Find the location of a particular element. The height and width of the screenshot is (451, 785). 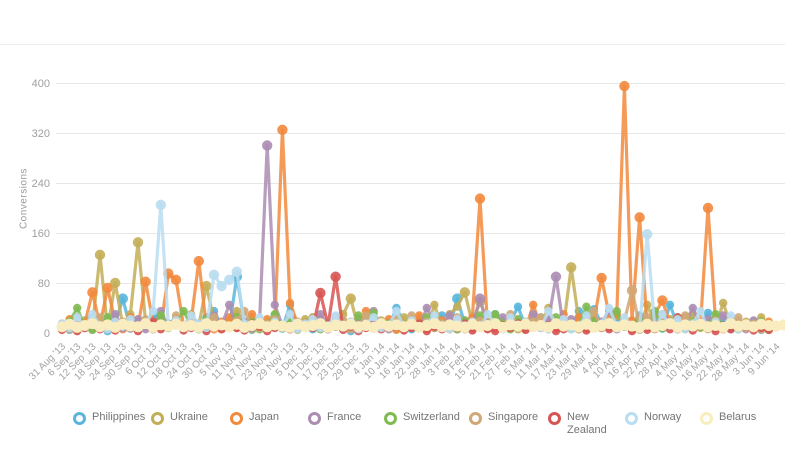

legend-item-norway: Norway is located at coordinates (653, 418).